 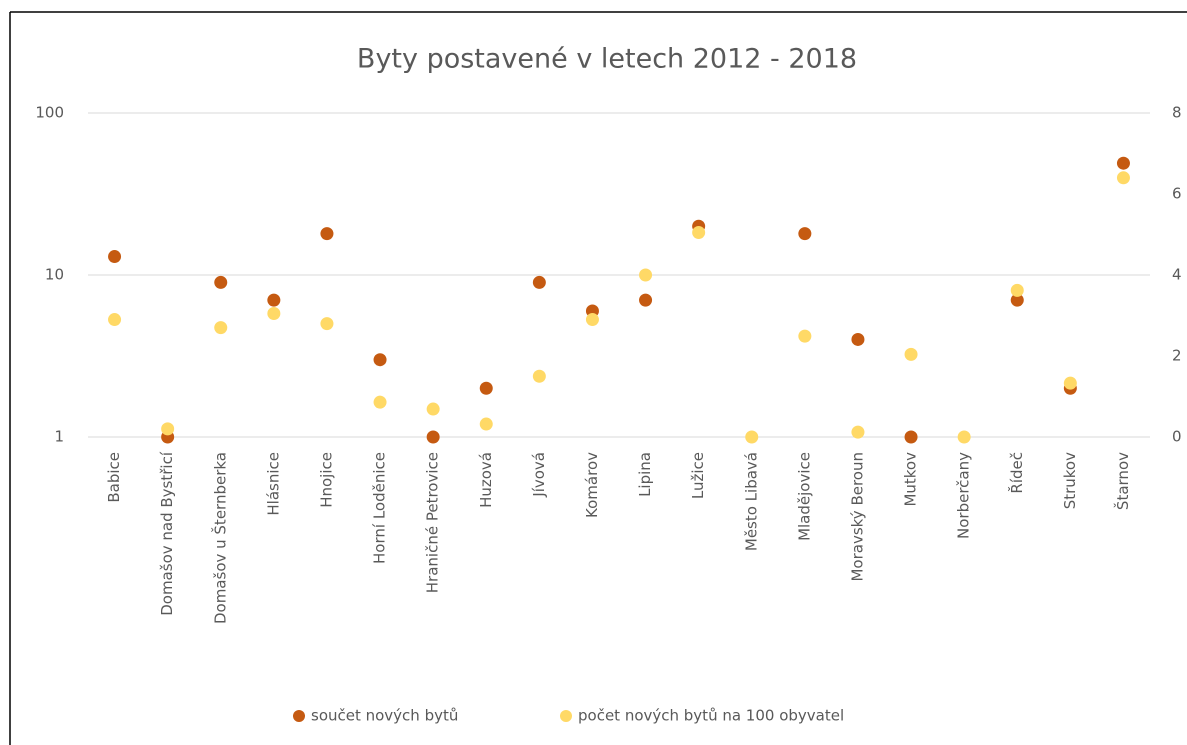 I want to click on x-tick-label: Moravský Beroun, so click(x=857, y=517).